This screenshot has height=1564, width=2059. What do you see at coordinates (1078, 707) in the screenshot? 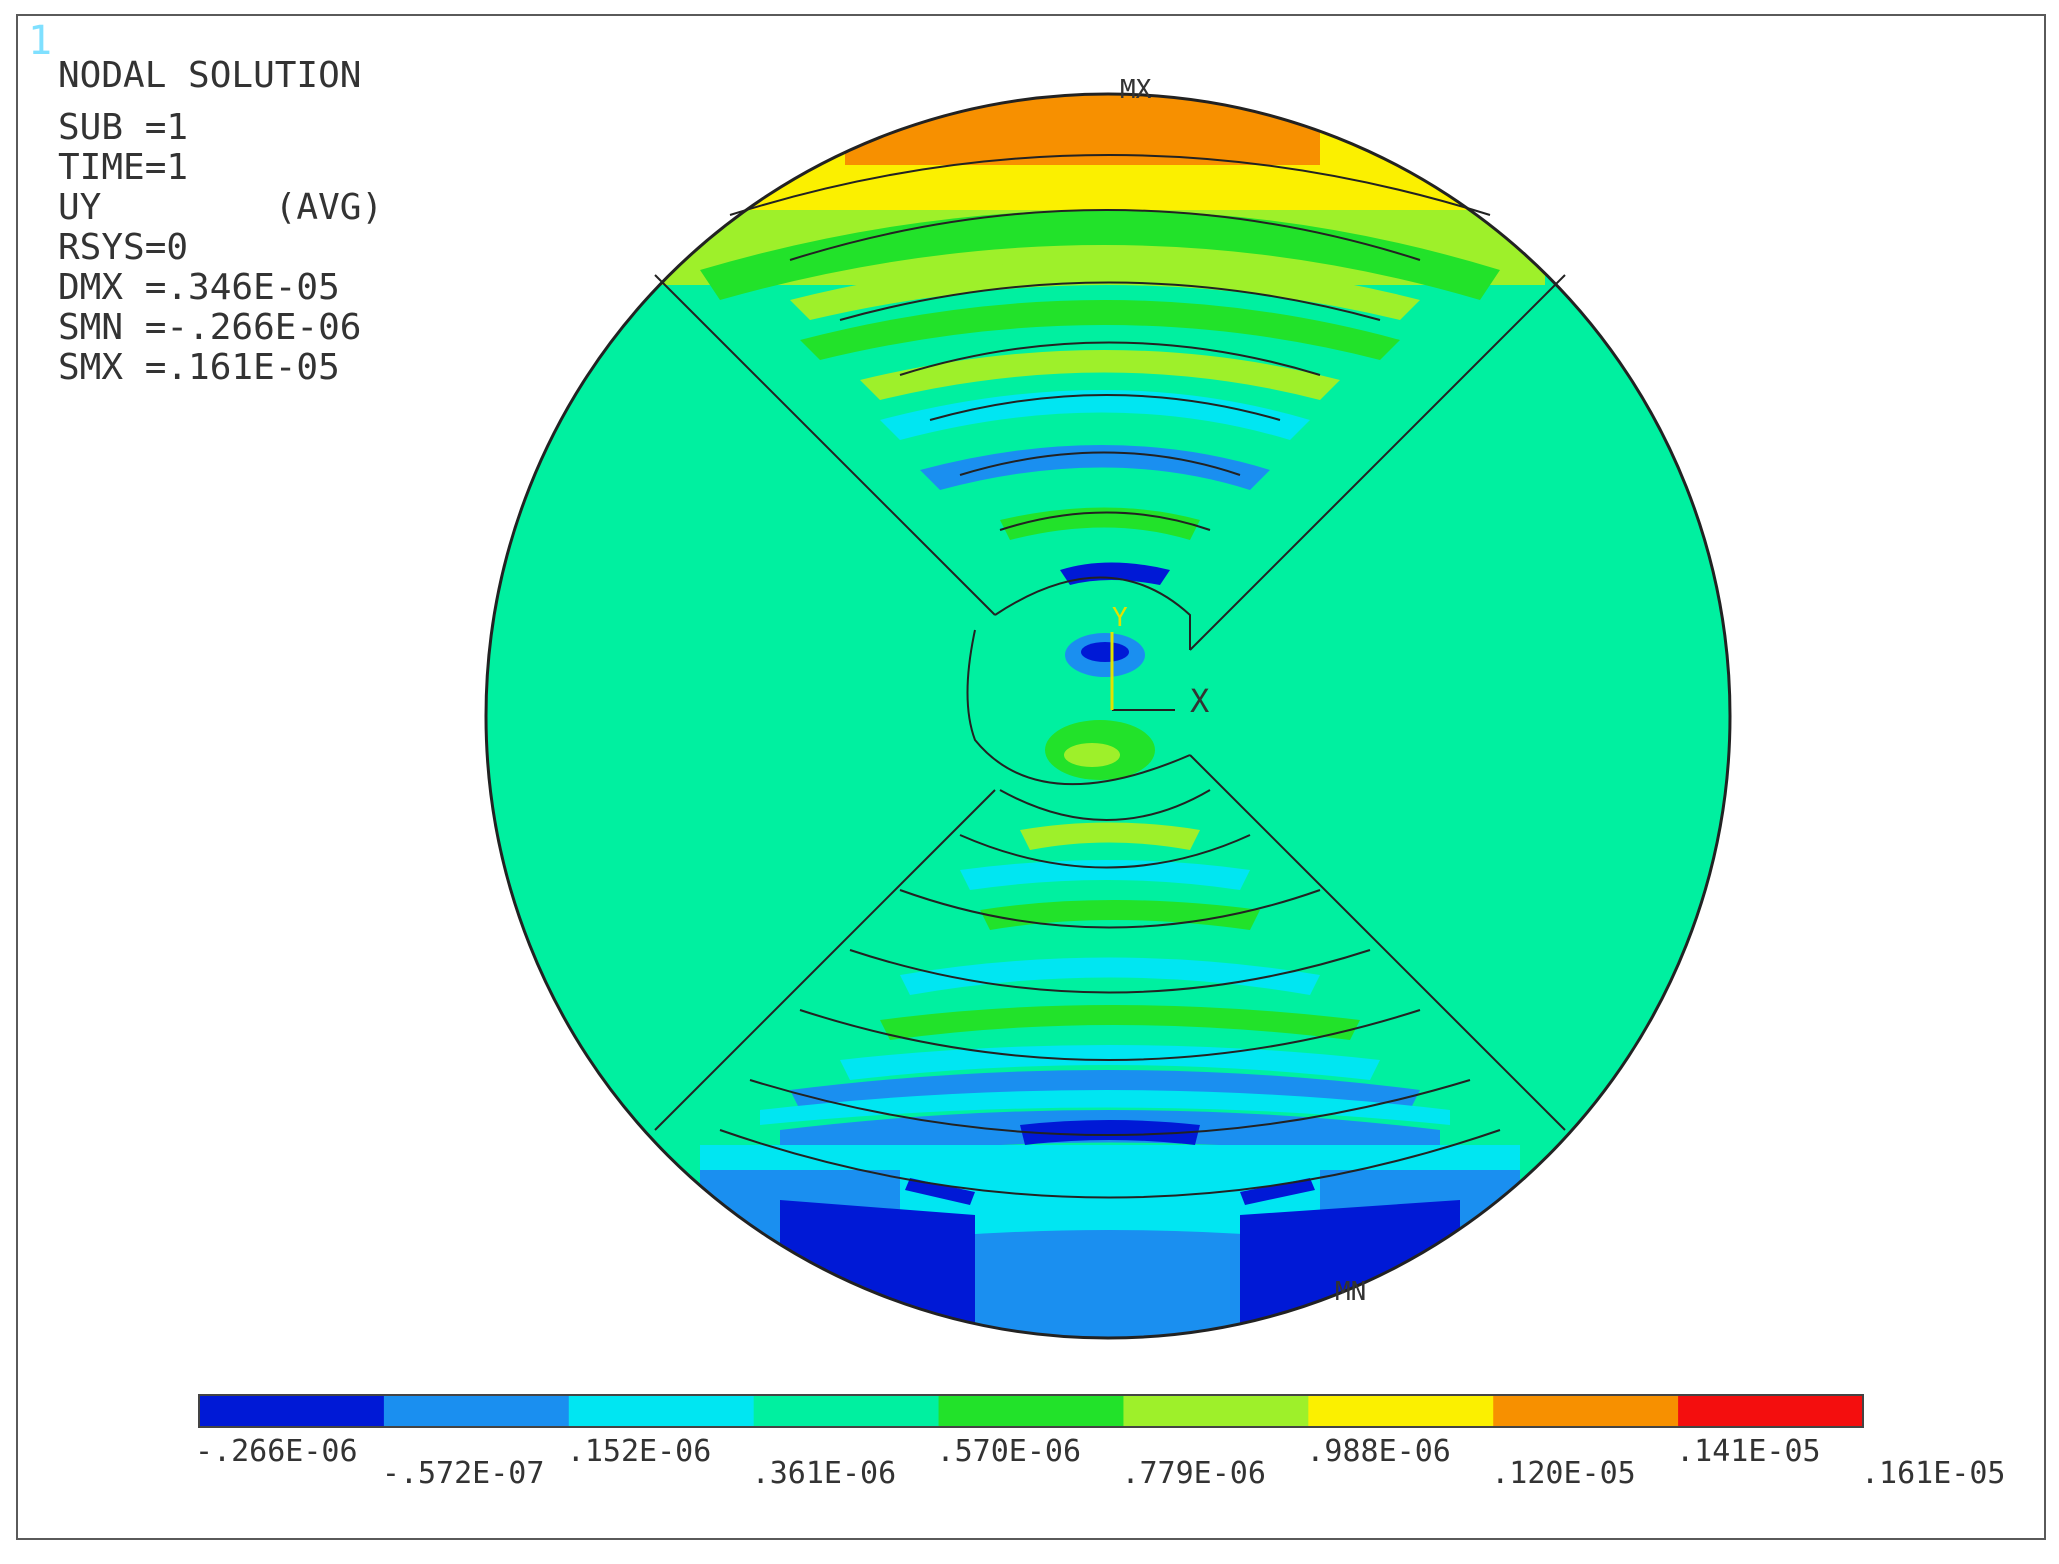
I see `arc-center-left` at bounding box center [1078, 707].